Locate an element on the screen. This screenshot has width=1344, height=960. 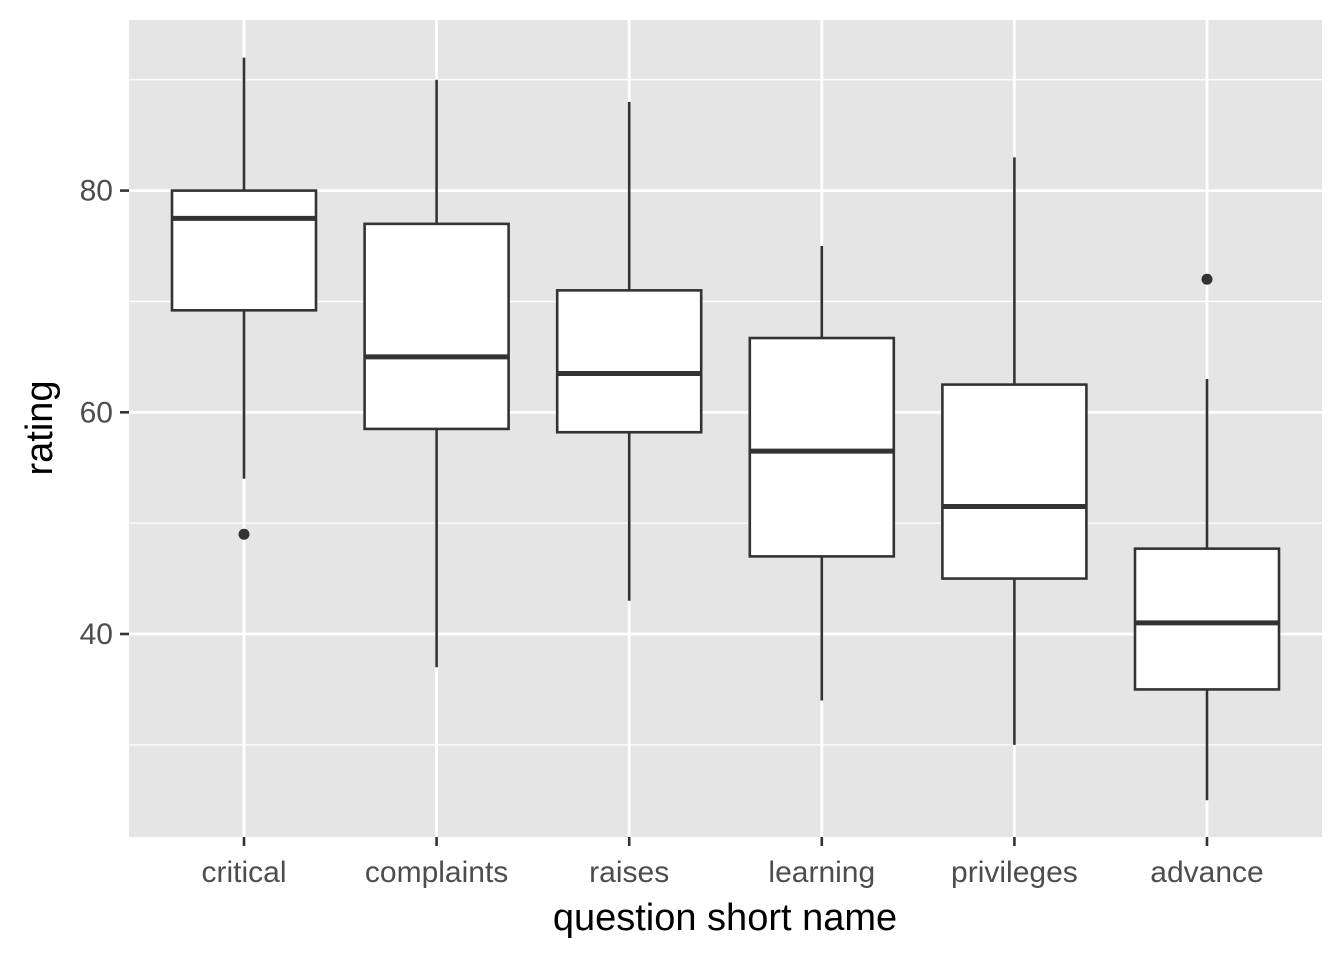
box-raises is located at coordinates (629, 351).